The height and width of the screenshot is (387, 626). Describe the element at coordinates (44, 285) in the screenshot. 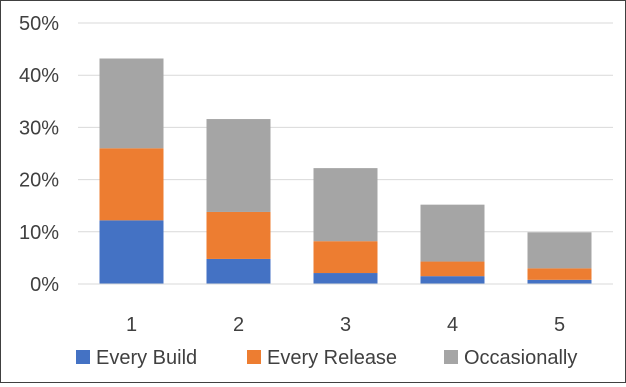

I see `y-tick-label: 0%` at that location.